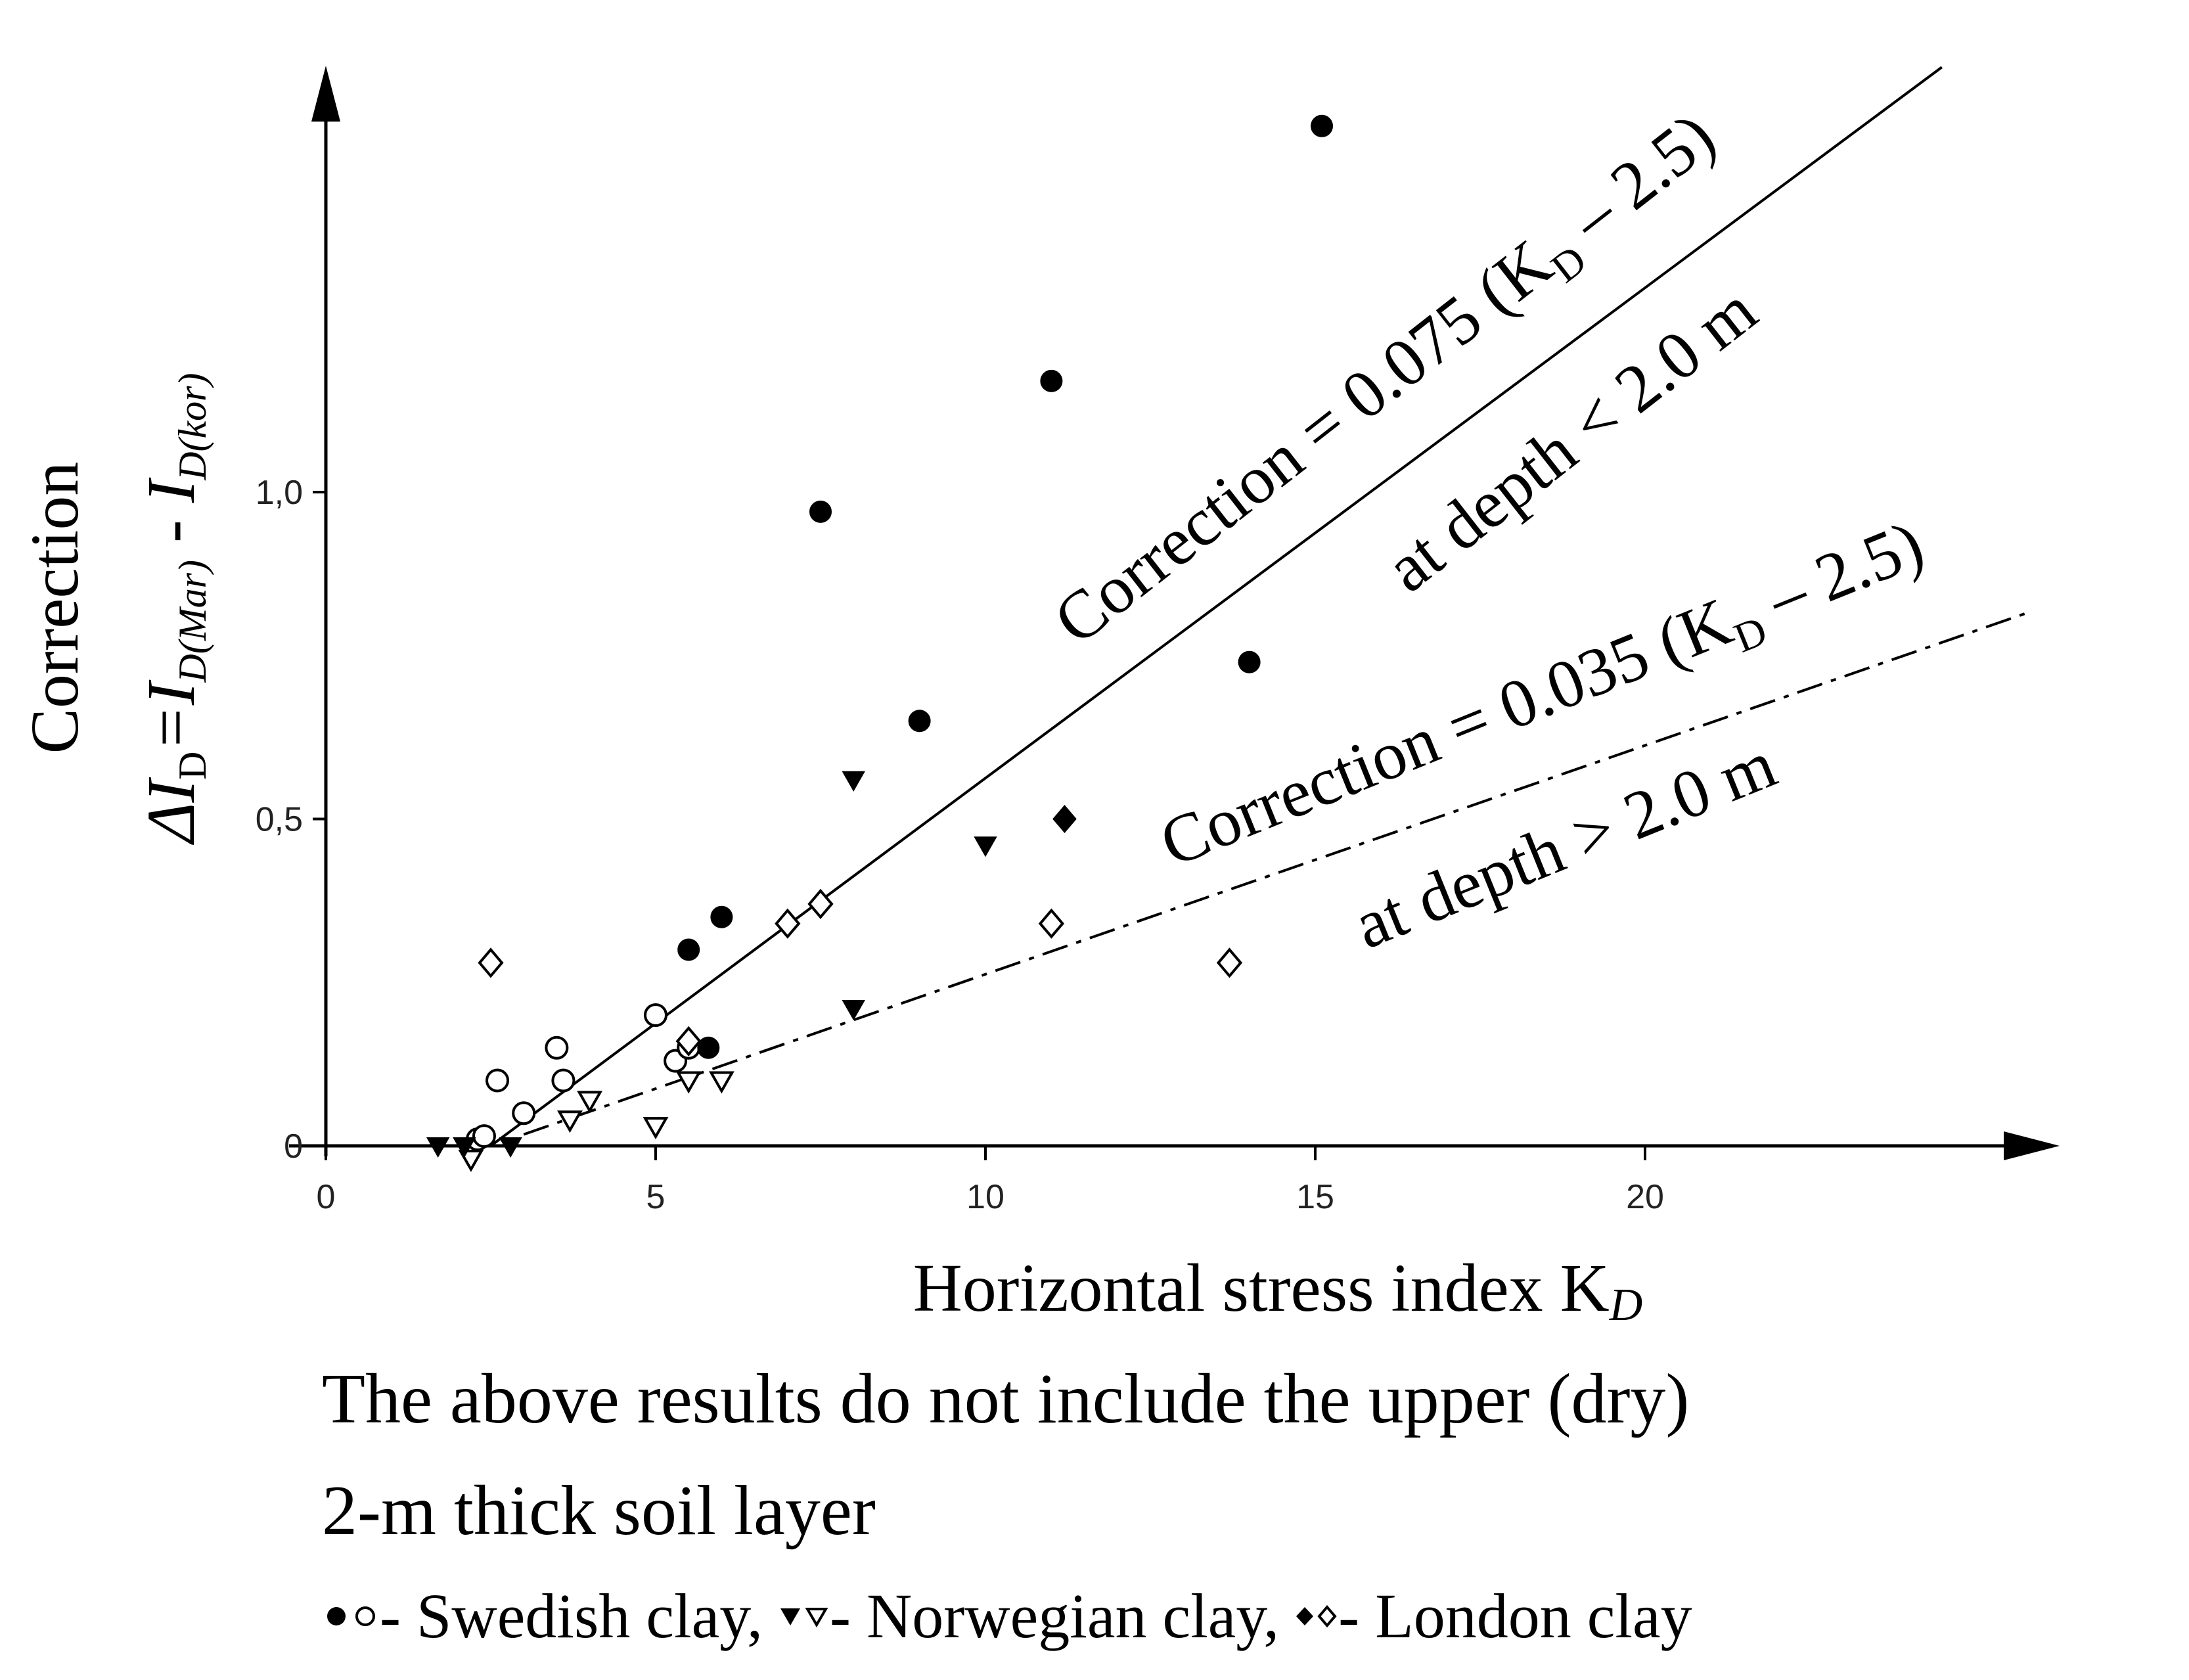 The width and height of the screenshot is (2189, 1680). What do you see at coordinates (351, 1616) in the screenshot?
I see `legend-swedish-symbols` at bounding box center [351, 1616].